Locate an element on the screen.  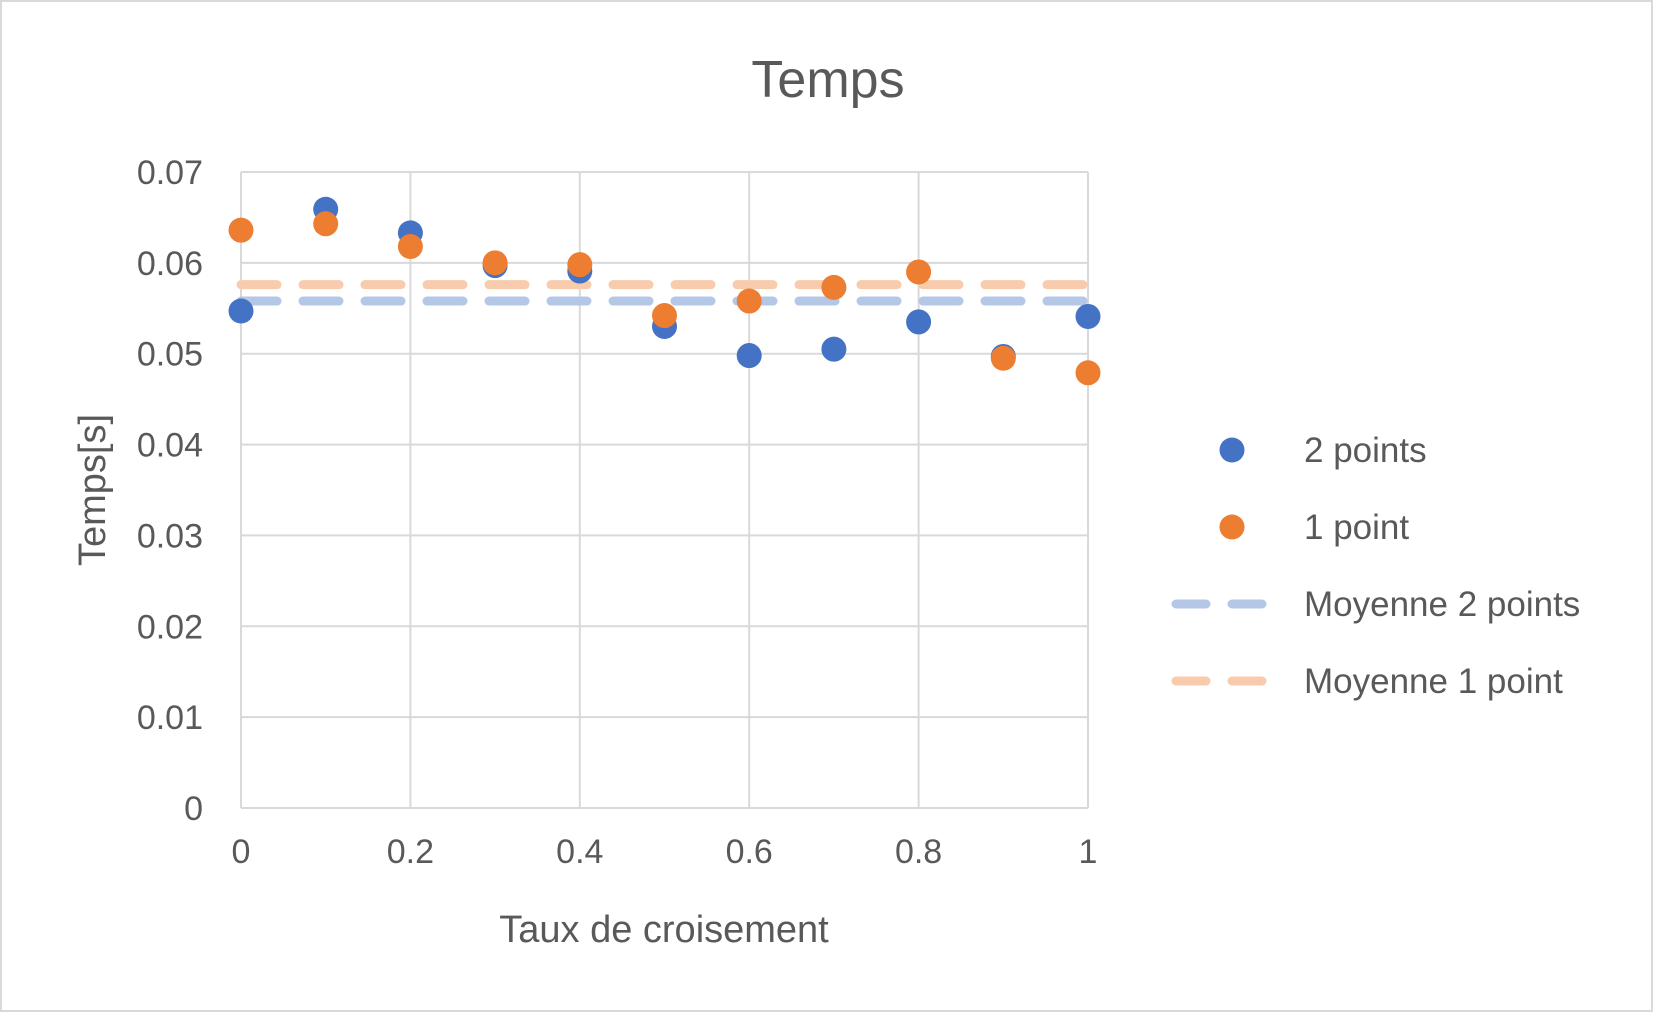
legend-label-2-points: 2 points is located at coordinates (1365, 450).